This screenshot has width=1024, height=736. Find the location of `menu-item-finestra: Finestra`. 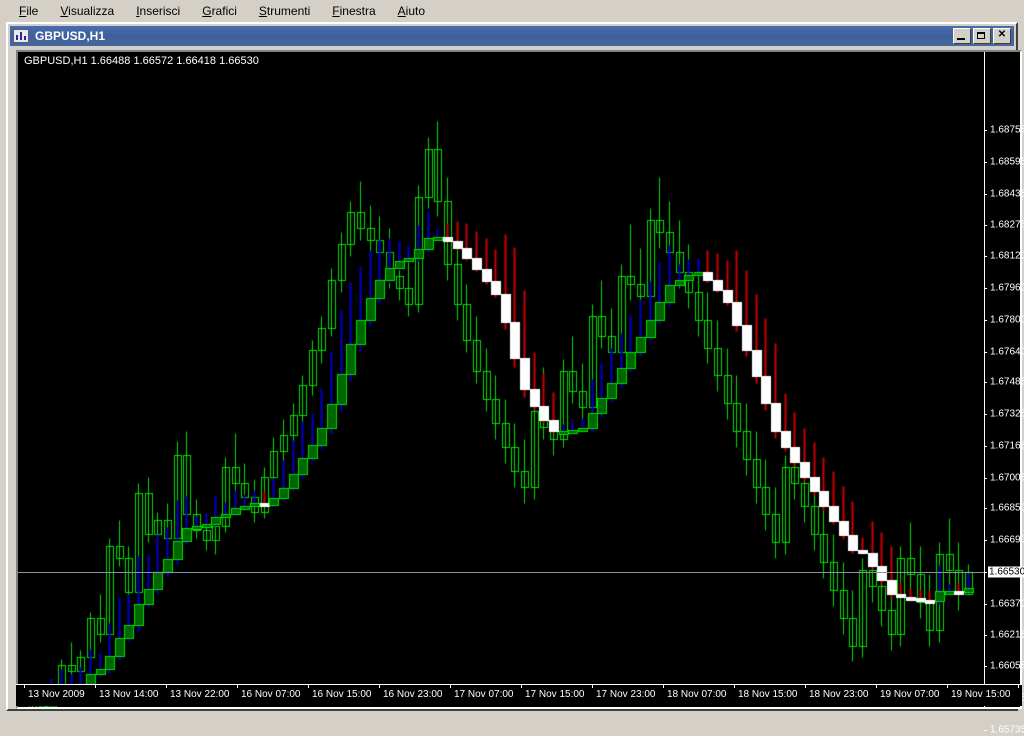

menu-item-finestra: Finestra is located at coordinates (354, 11).